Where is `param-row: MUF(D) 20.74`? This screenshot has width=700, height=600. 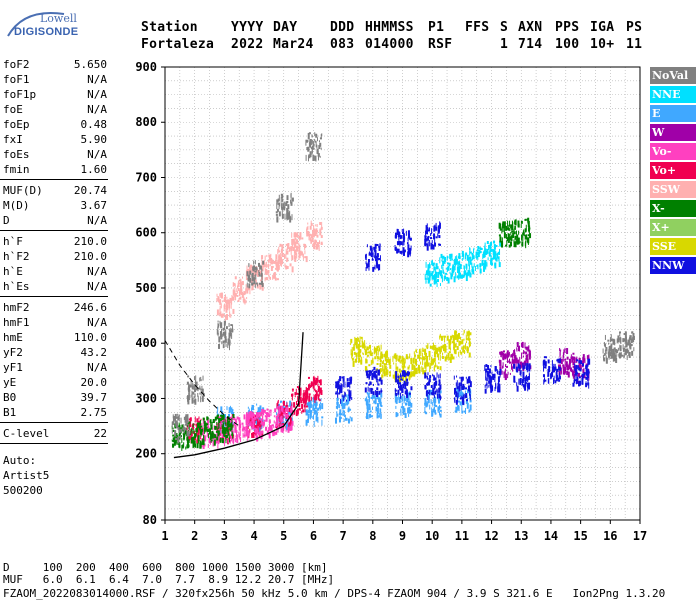 param-row: MUF(D) 20.74 is located at coordinates (55, 191).